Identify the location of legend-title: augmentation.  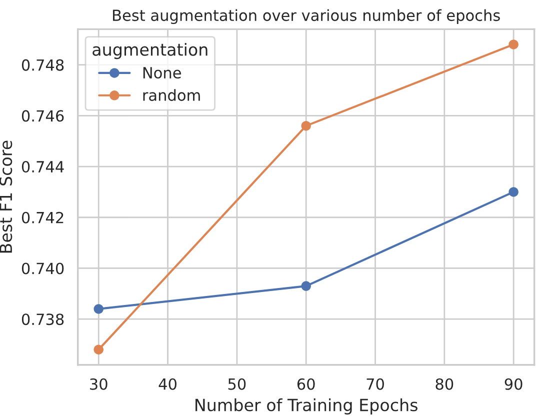
(150, 51).